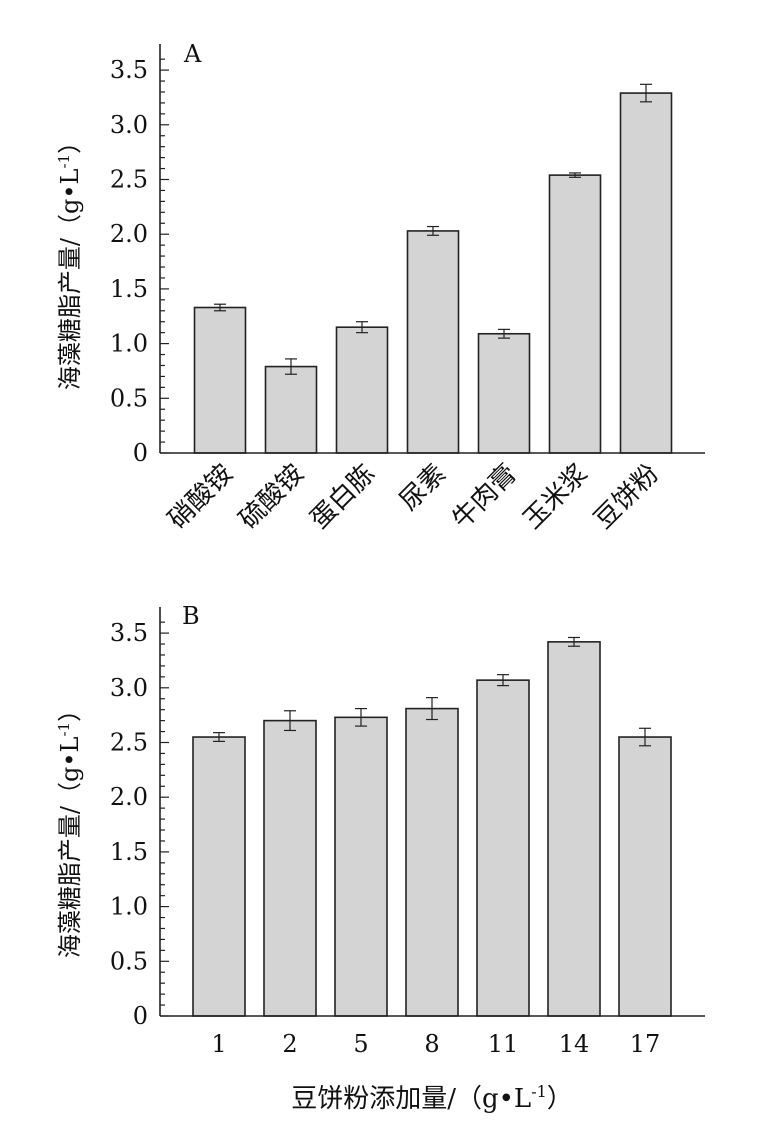  I want to click on y-tick-label-b-1: 0.5, so click(129, 961).